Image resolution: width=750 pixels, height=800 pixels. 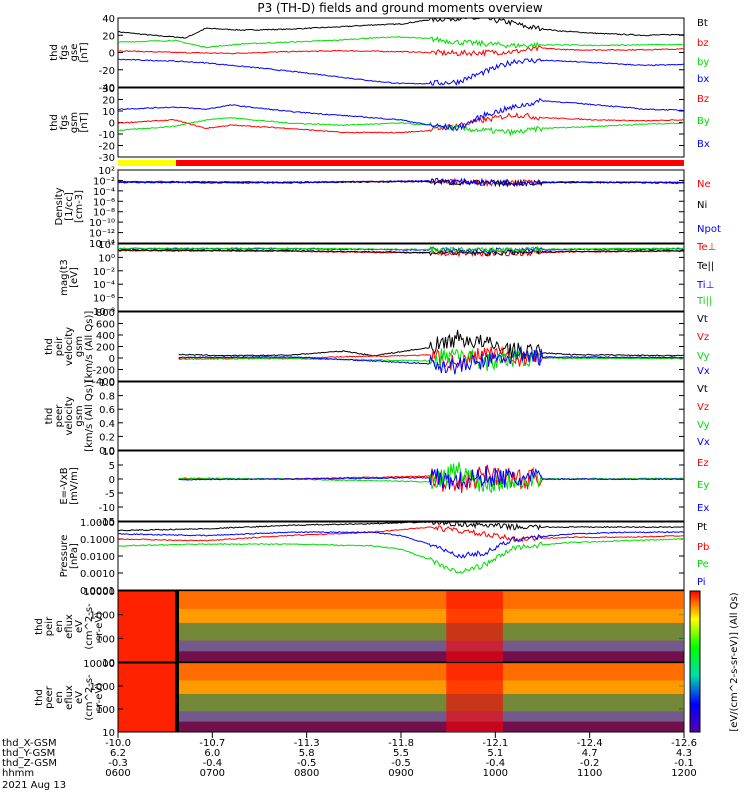 I want to click on legend-entry: Vy, so click(x=703, y=425).